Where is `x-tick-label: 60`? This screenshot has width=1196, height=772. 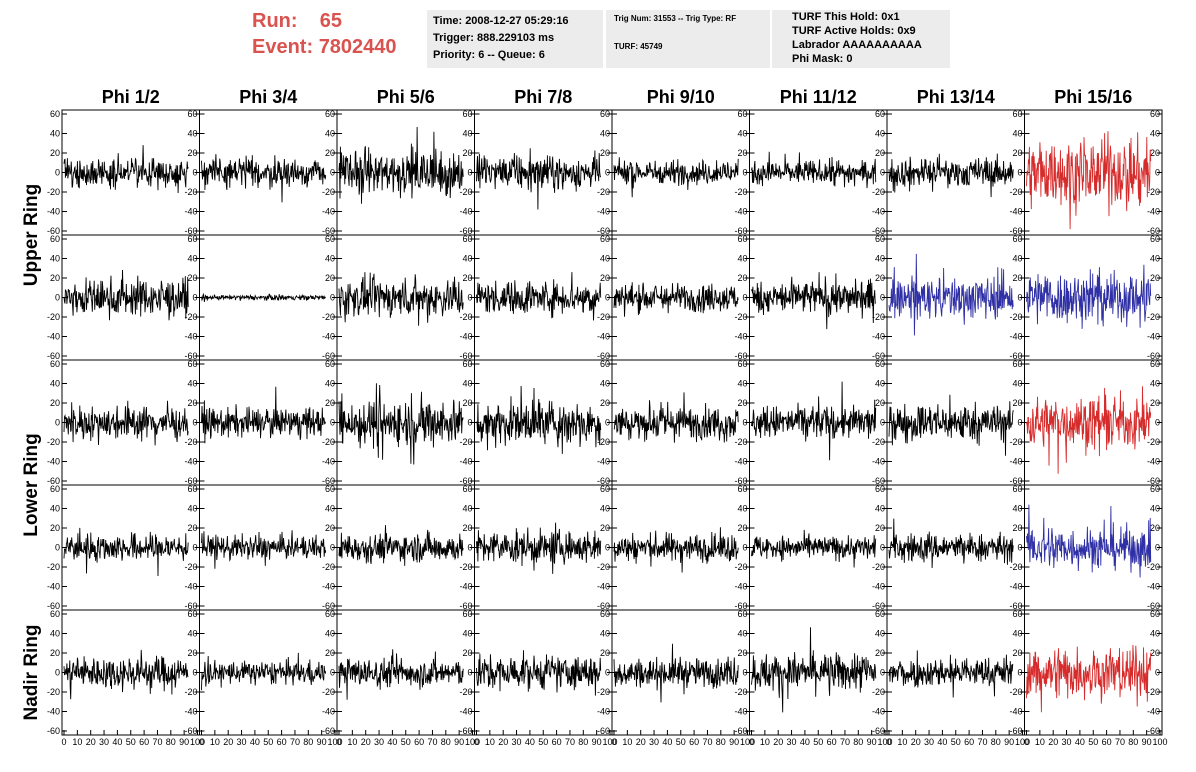
x-tick-label: 60 is located at coordinates (694, 742).